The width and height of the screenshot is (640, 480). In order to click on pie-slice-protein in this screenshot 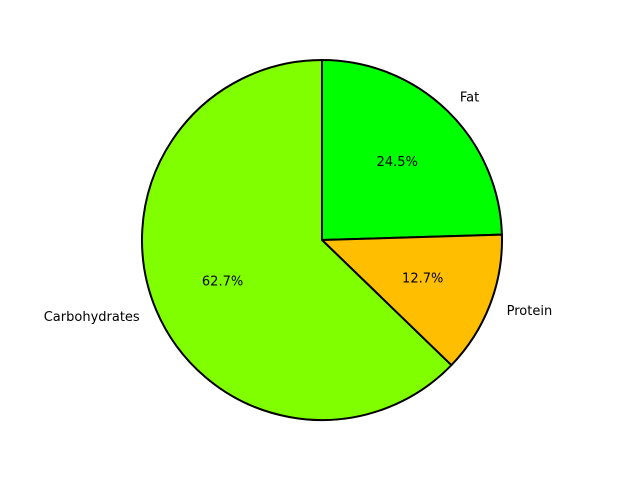, I will do `click(412, 300)`.